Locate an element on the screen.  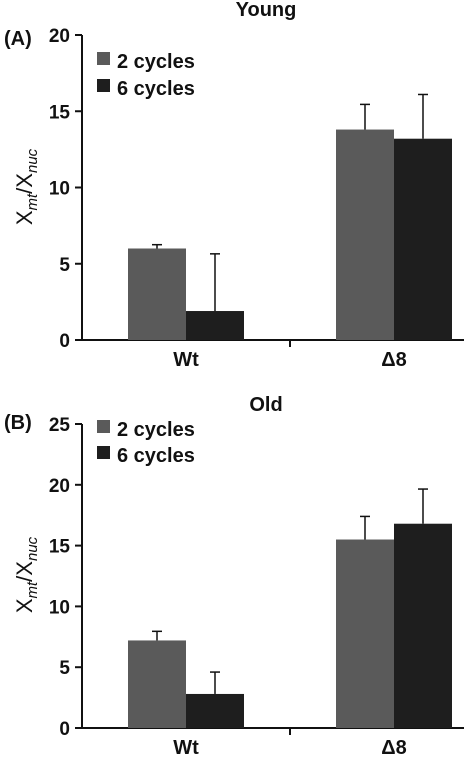
panel-b-y-tick-label: 5 is located at coordinates (64, 668).